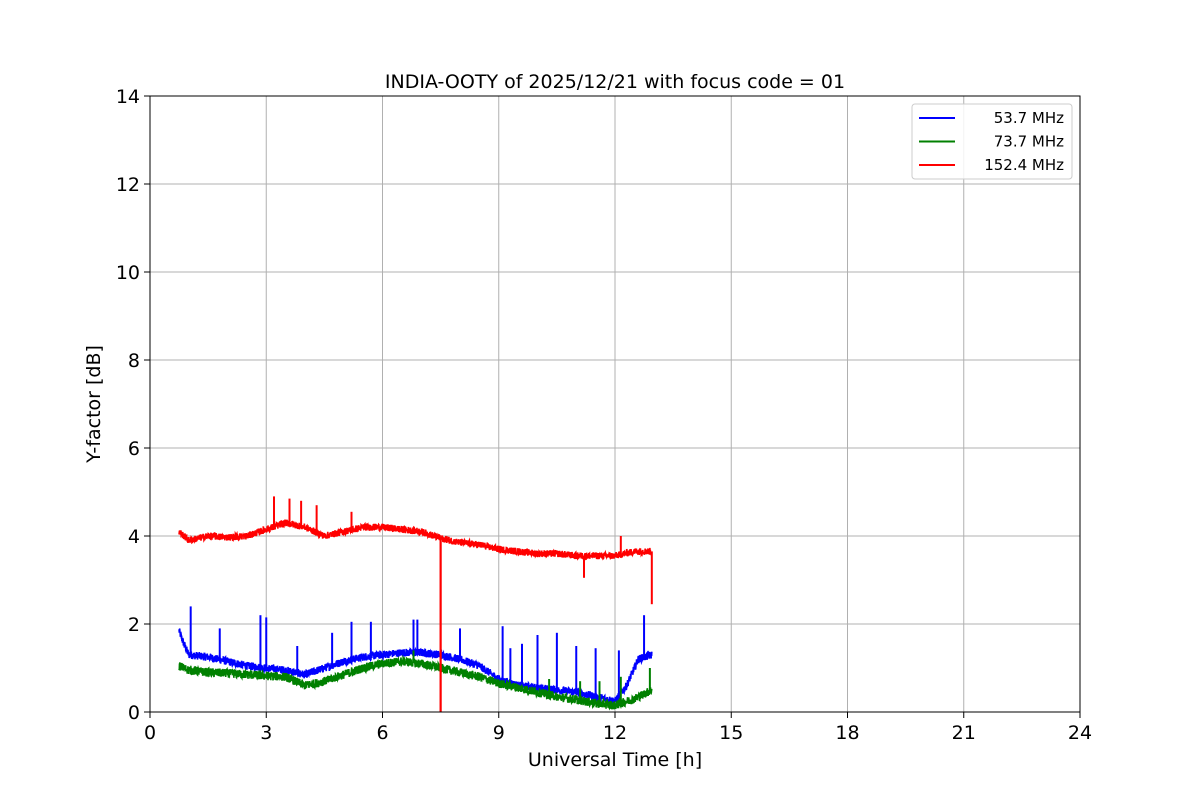 The height and width of the screenshot is (800, 1200). I want to click on y-tick-label: 2, so click(134, 625).